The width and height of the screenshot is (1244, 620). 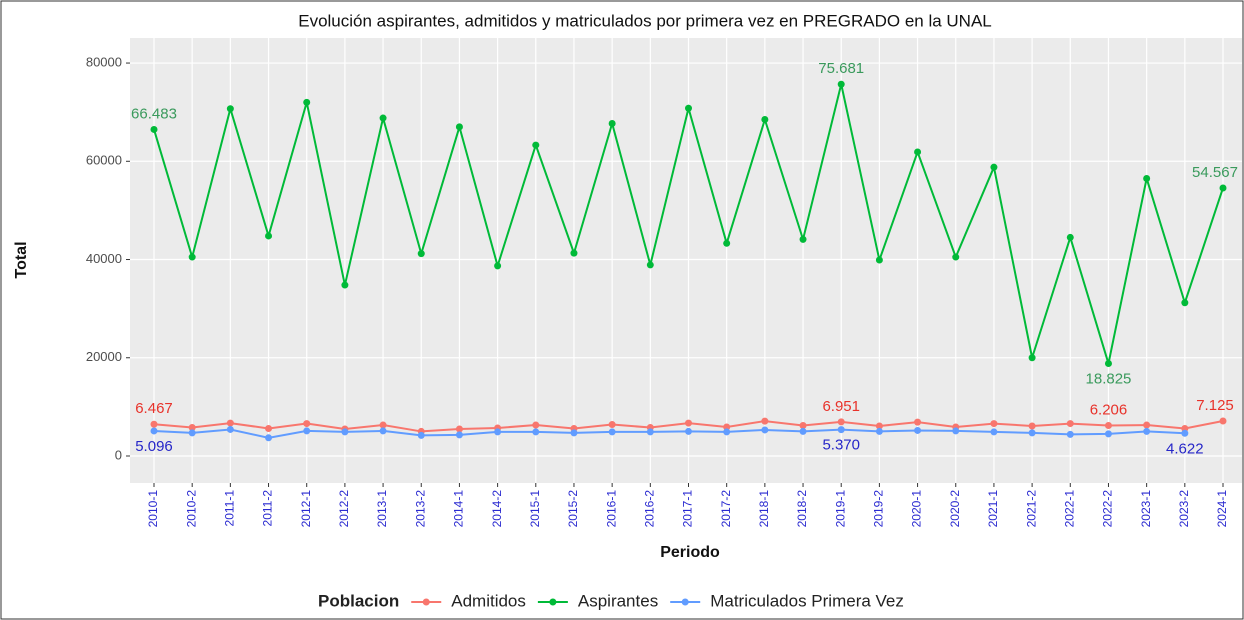 What do you see at coordinates (497, 509) in the screenshot?
I see `x-tick-label: 2014-2` at bounding box center [497, 509].